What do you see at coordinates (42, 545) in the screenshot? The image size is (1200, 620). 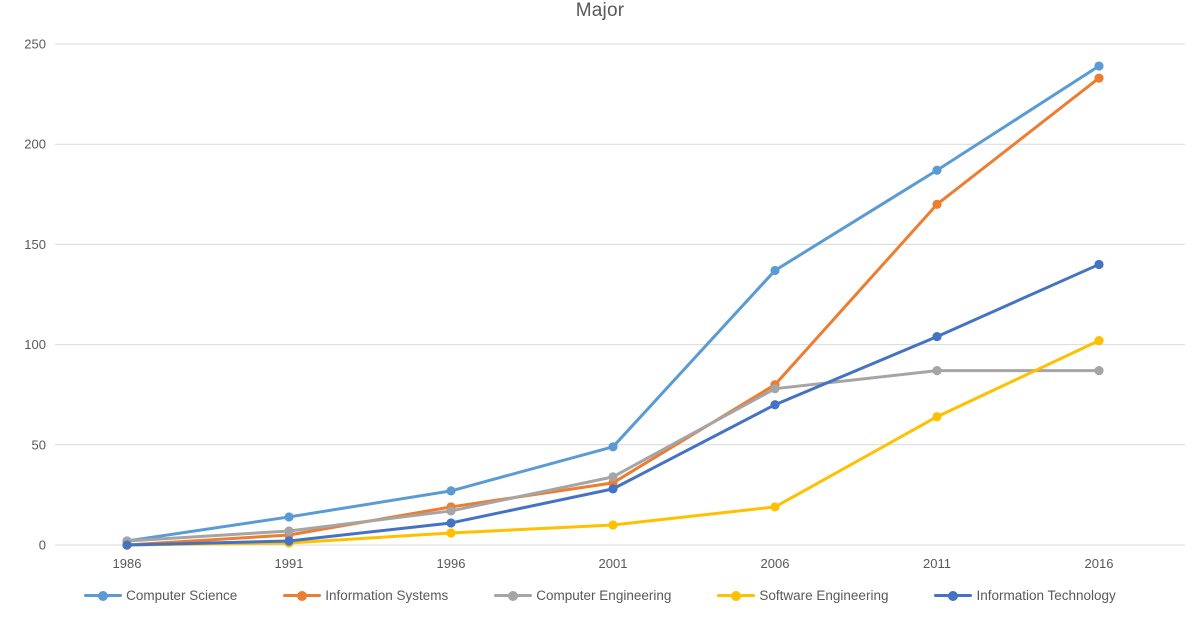 I see `y-axis-tick-label: 0` at bounding box center [42, 545].